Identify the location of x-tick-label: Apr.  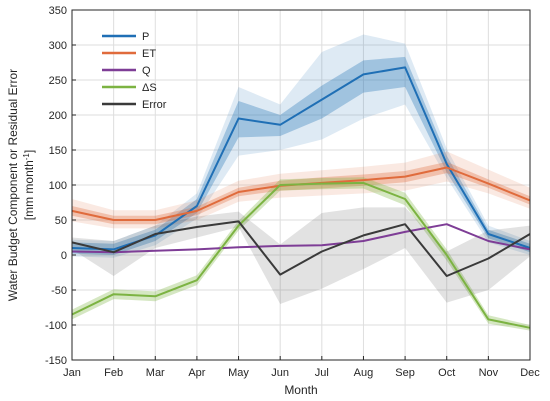
(196, 373).